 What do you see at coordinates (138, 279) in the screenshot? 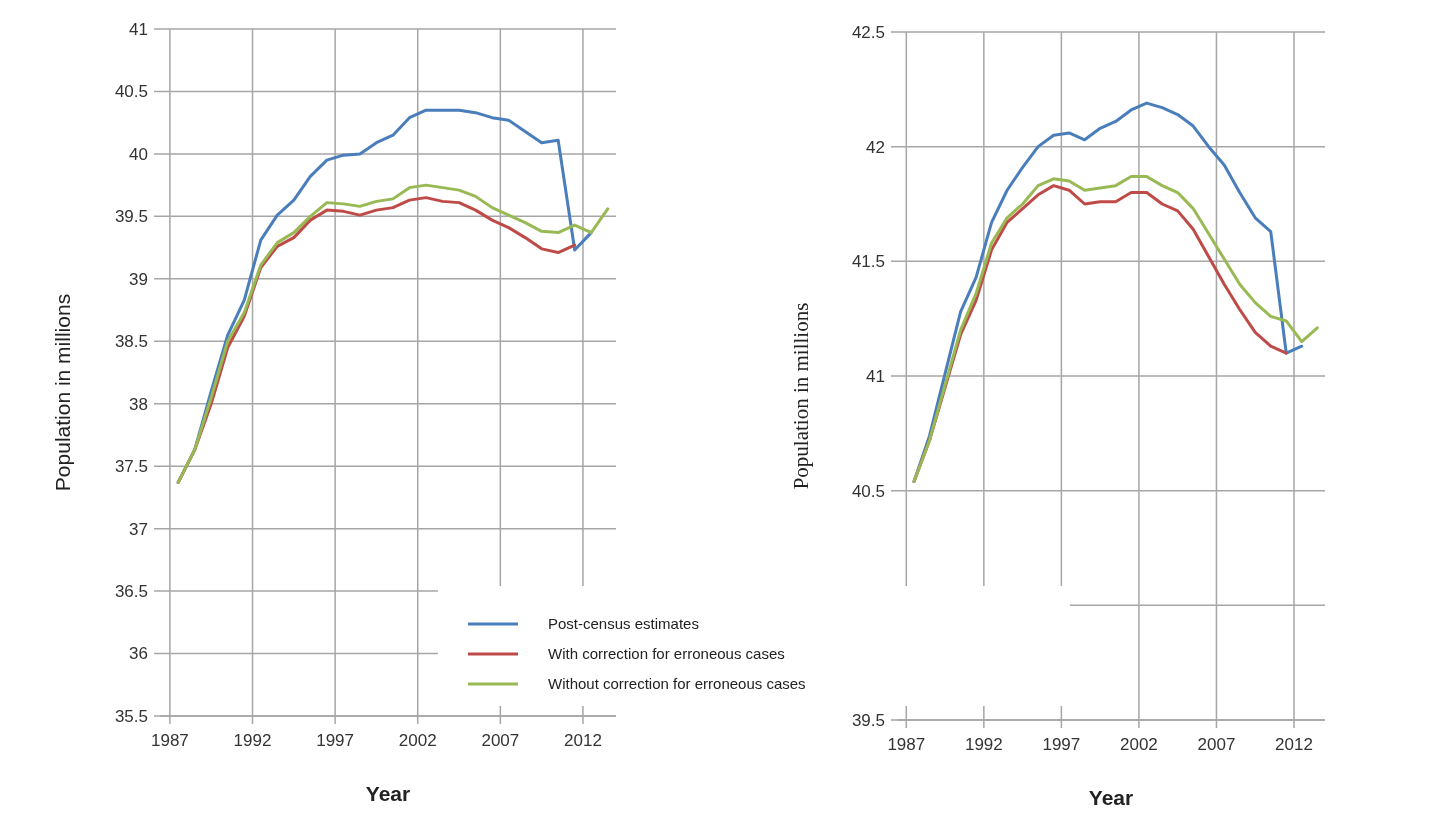
I see `y-tick-label: 39` at bounding box center [138, 279].